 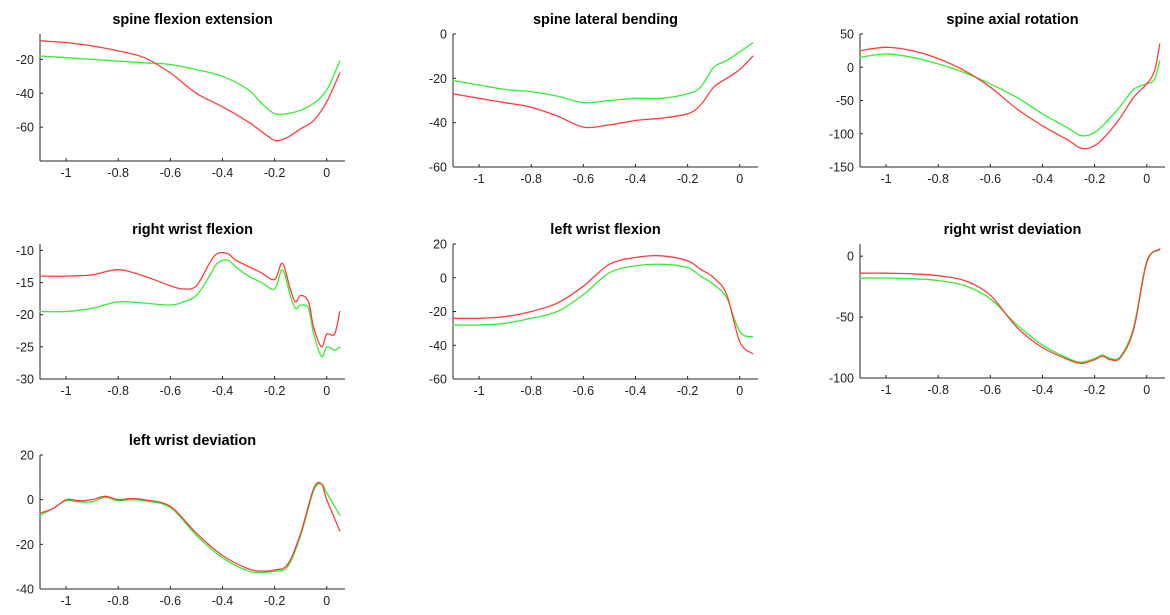 What do you see at coordinates (192, 20) in the screenshot?
I see `subplot-title: spine flexion extension` at bounding box center [192, 20].